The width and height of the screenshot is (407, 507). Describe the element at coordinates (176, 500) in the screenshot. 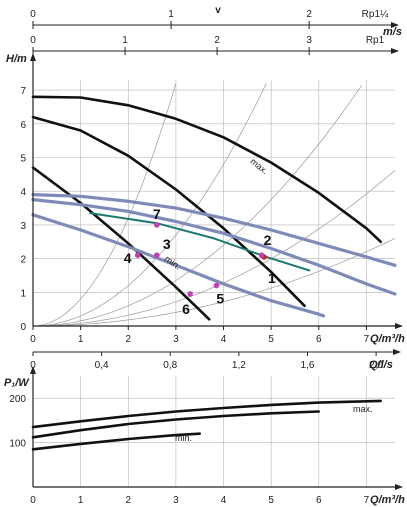

I see `power-x-tick-label: 3` at that location.